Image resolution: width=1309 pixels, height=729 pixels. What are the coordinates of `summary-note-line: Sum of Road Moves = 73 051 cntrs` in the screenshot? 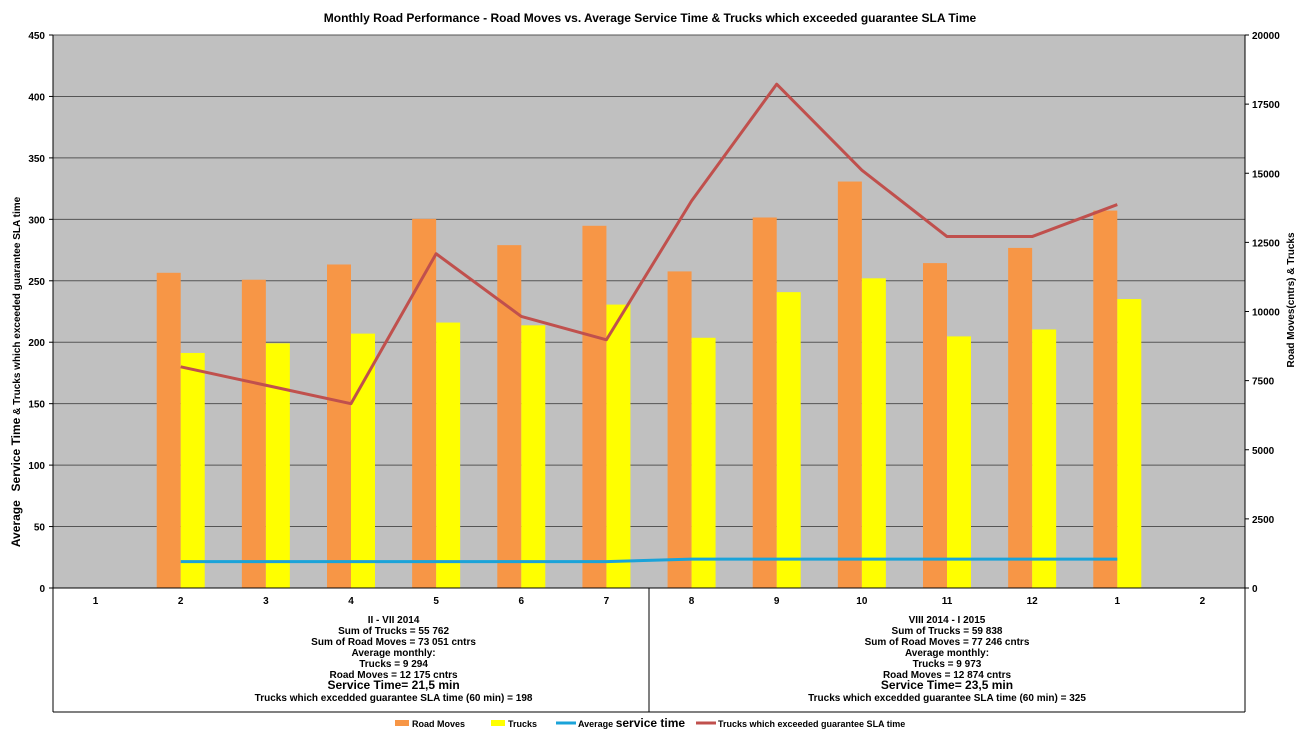 It's located at (393, 642).